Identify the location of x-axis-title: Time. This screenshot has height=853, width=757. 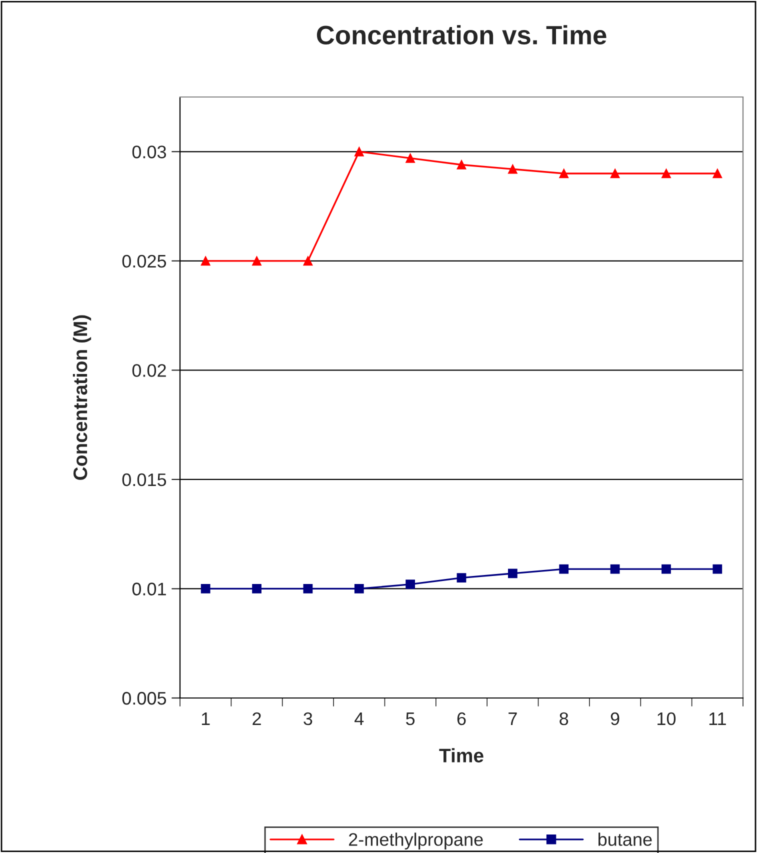
(461, 755).